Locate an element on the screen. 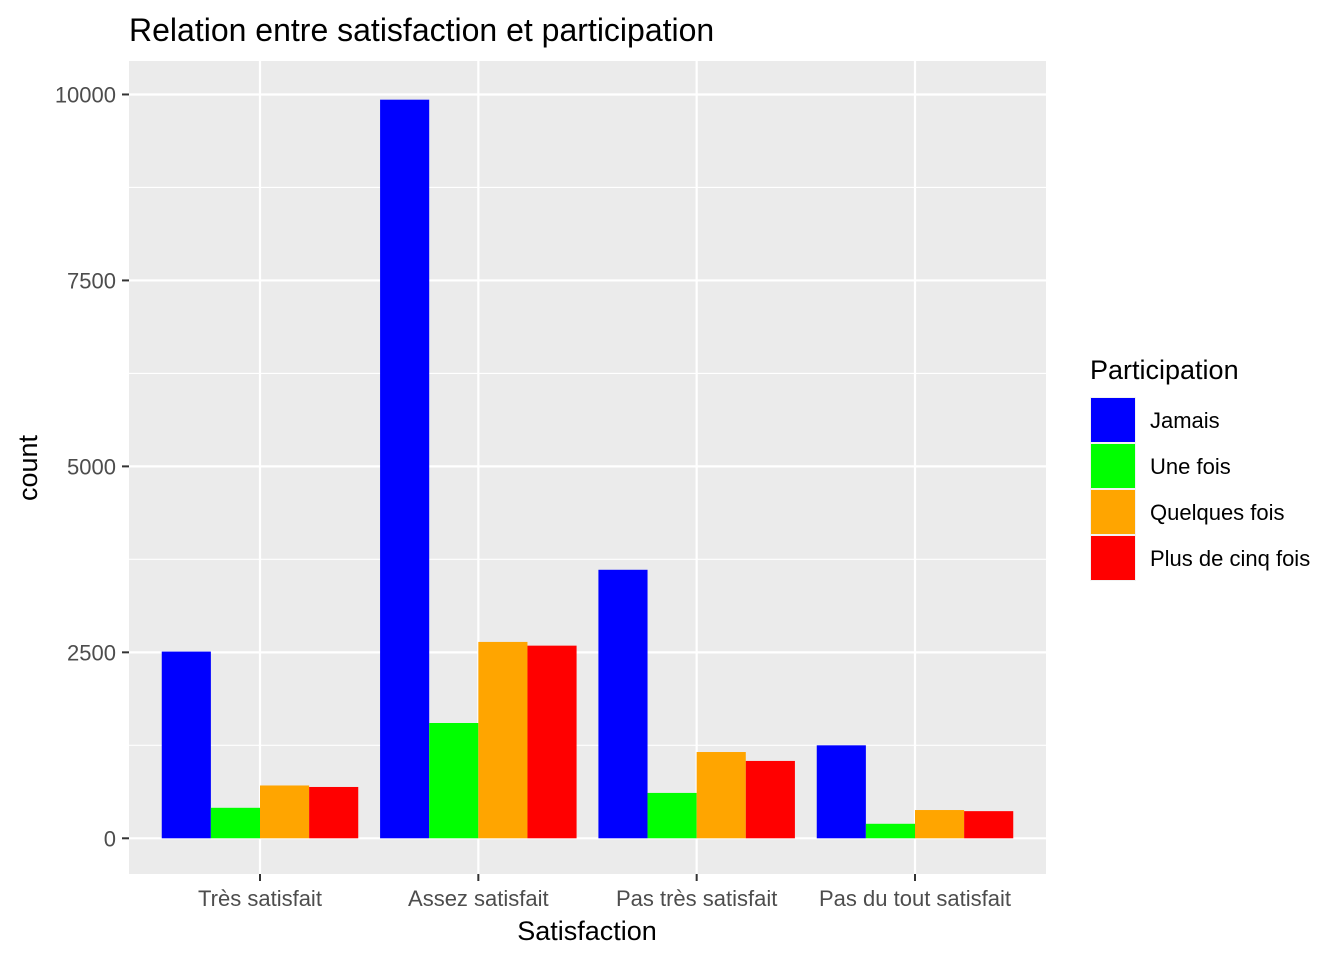 This screenshot has height=960, width=1344. x-tick-label: Pas du tout satisfait is located at coordinates (915, 898).